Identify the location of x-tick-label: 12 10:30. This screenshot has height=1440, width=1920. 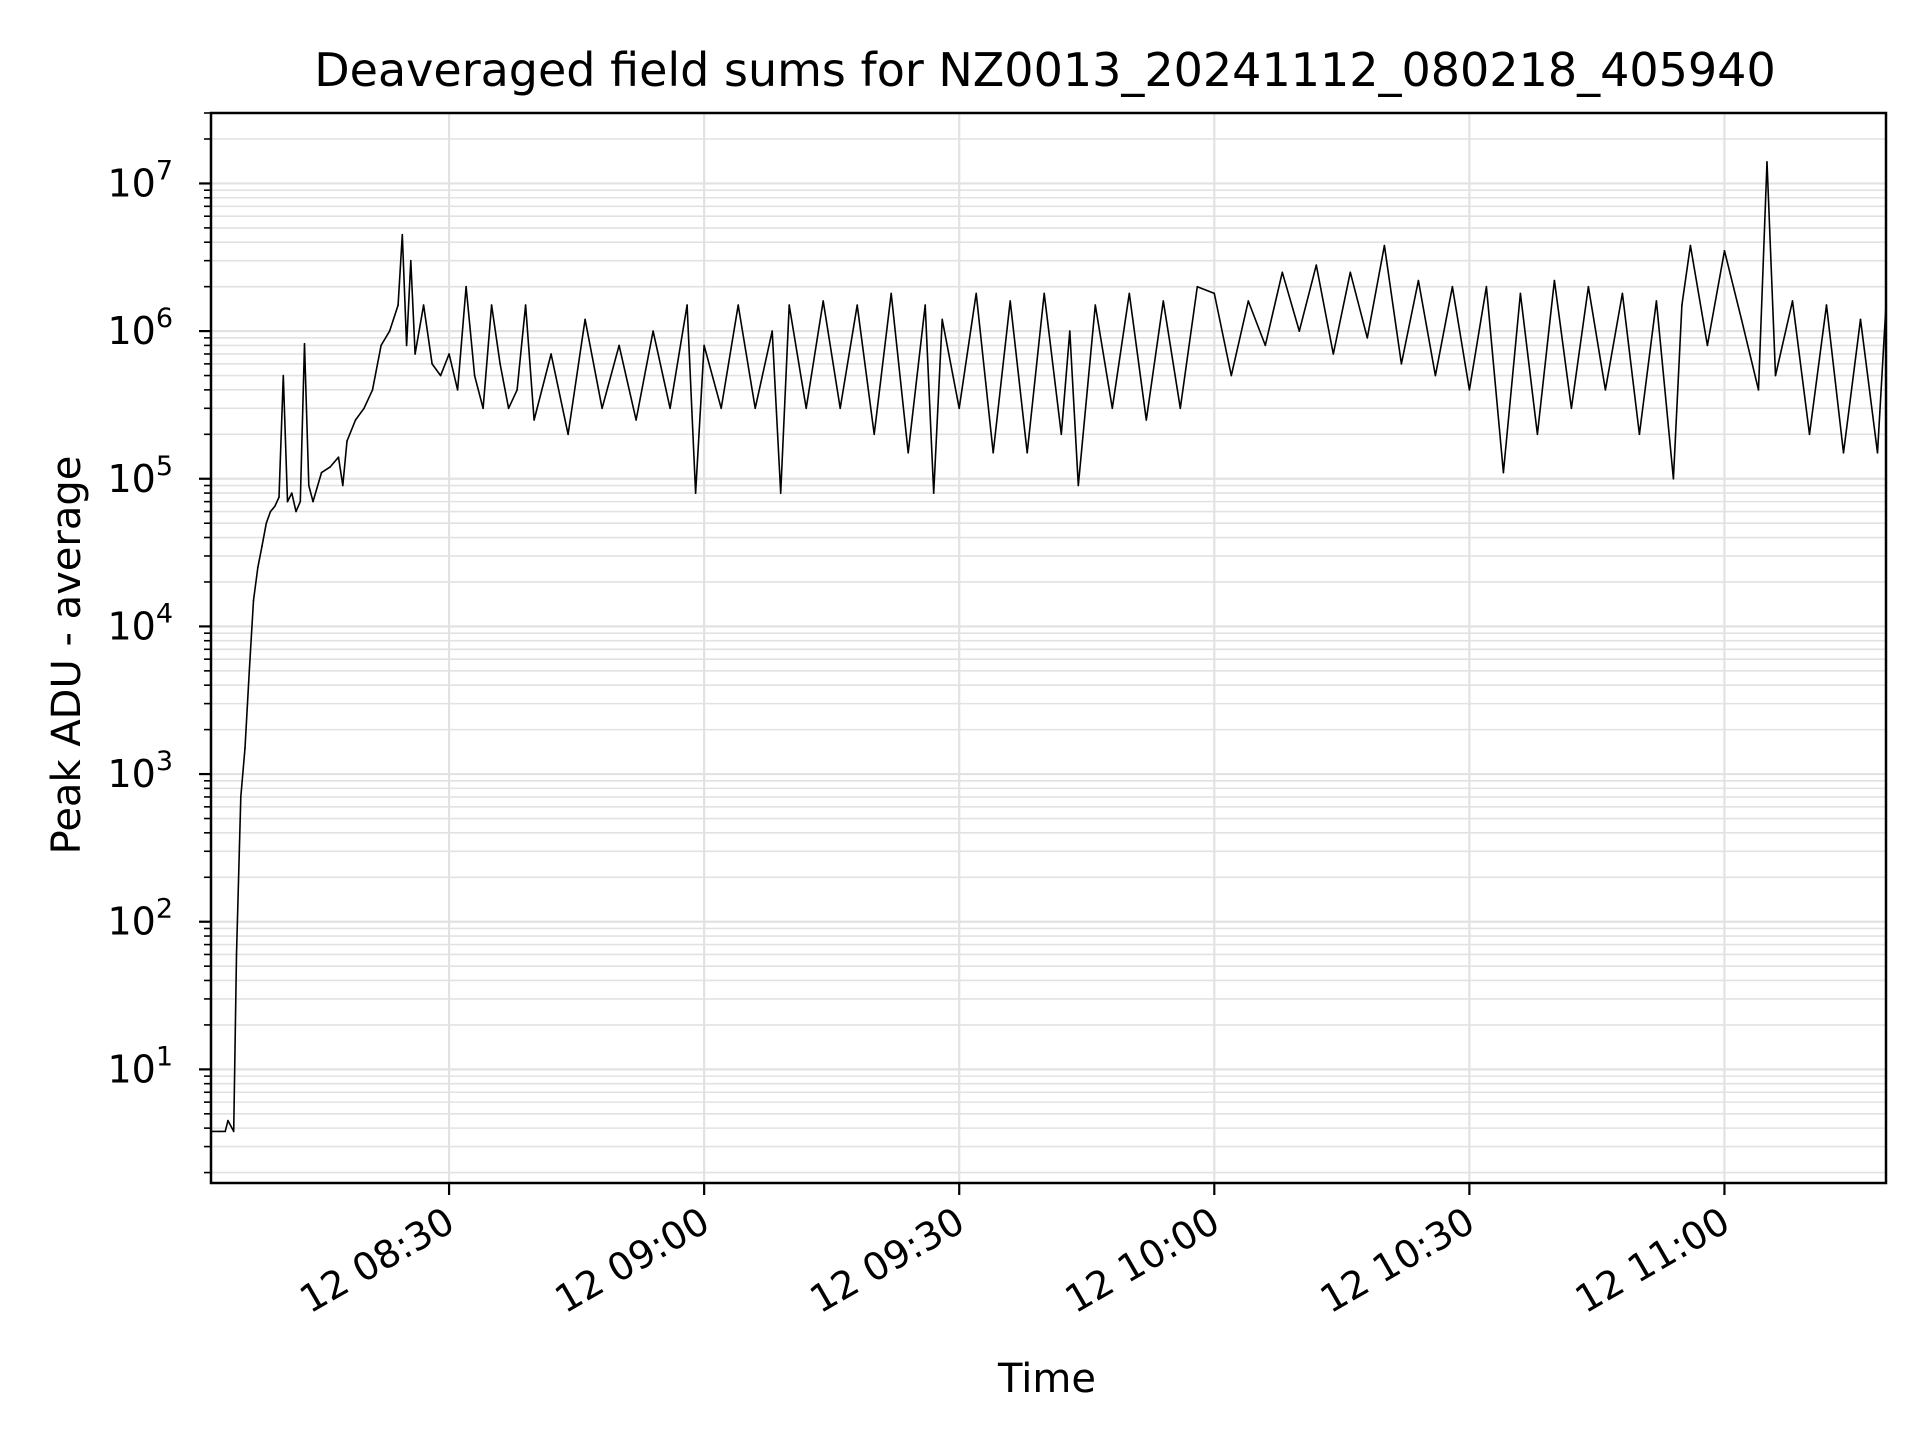
(1397, 1260).